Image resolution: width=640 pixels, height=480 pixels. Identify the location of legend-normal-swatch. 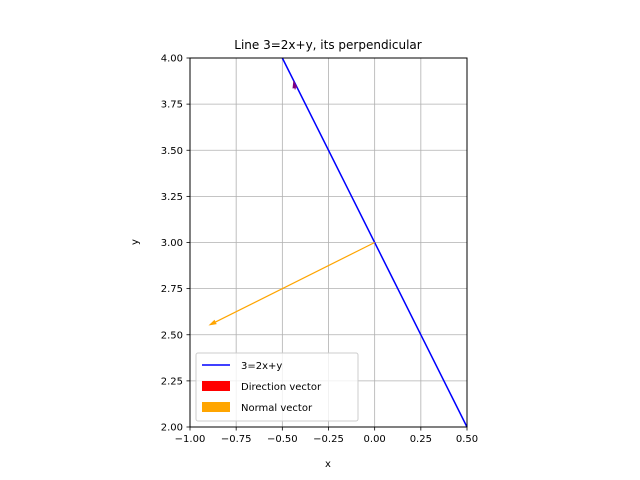
(216, 407).